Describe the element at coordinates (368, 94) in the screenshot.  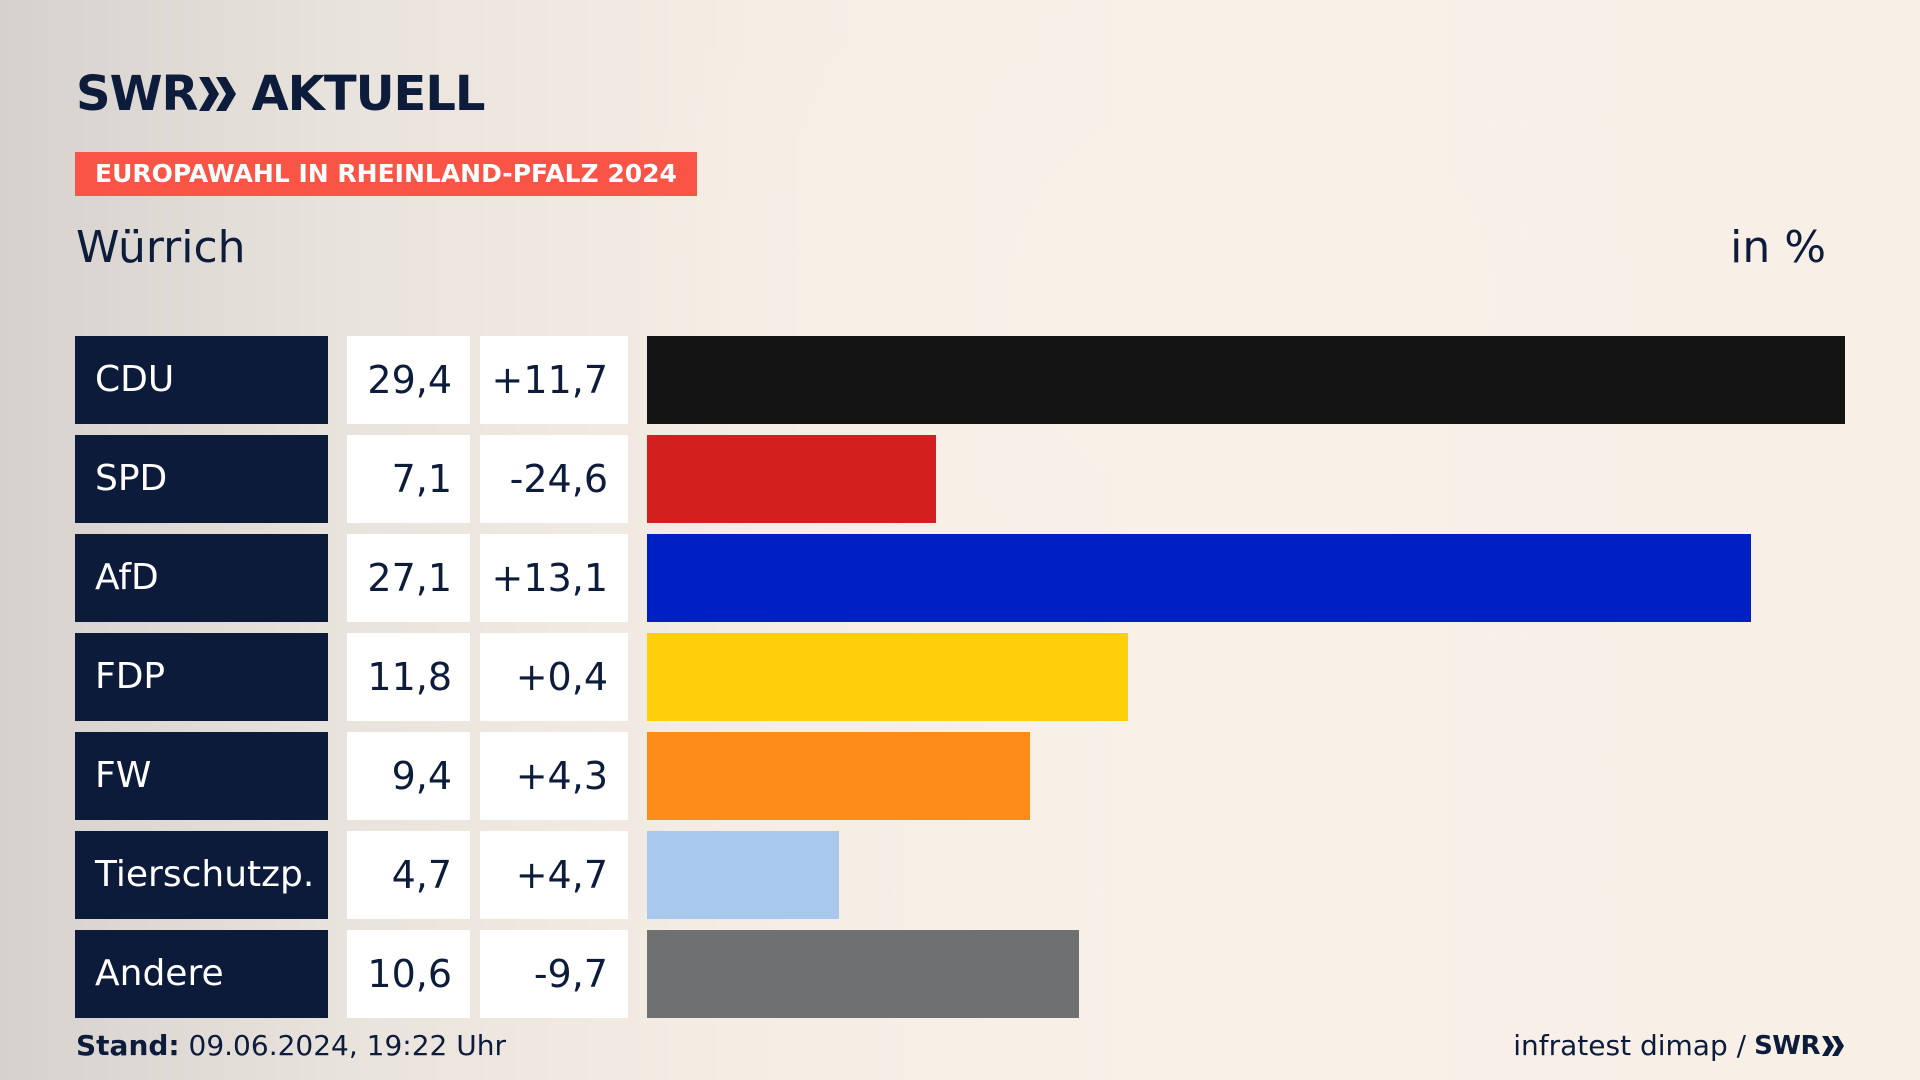
I see `logo-aktuell-text: AKTUELL` at that location.